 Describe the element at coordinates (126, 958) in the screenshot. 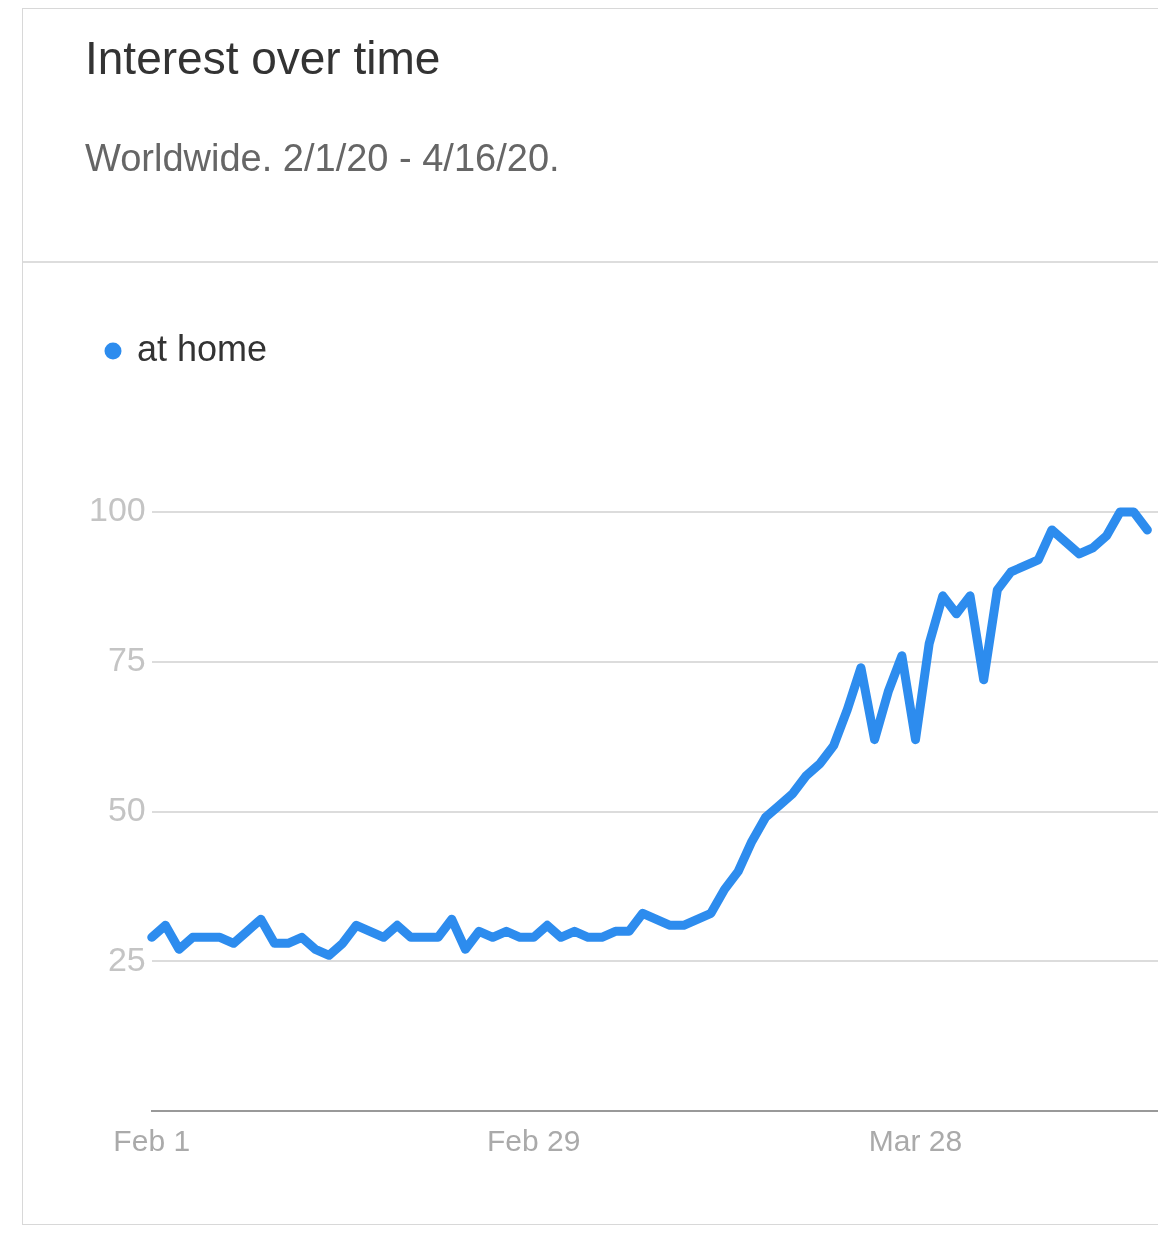

I see `y-tick-label: 25` at that location.